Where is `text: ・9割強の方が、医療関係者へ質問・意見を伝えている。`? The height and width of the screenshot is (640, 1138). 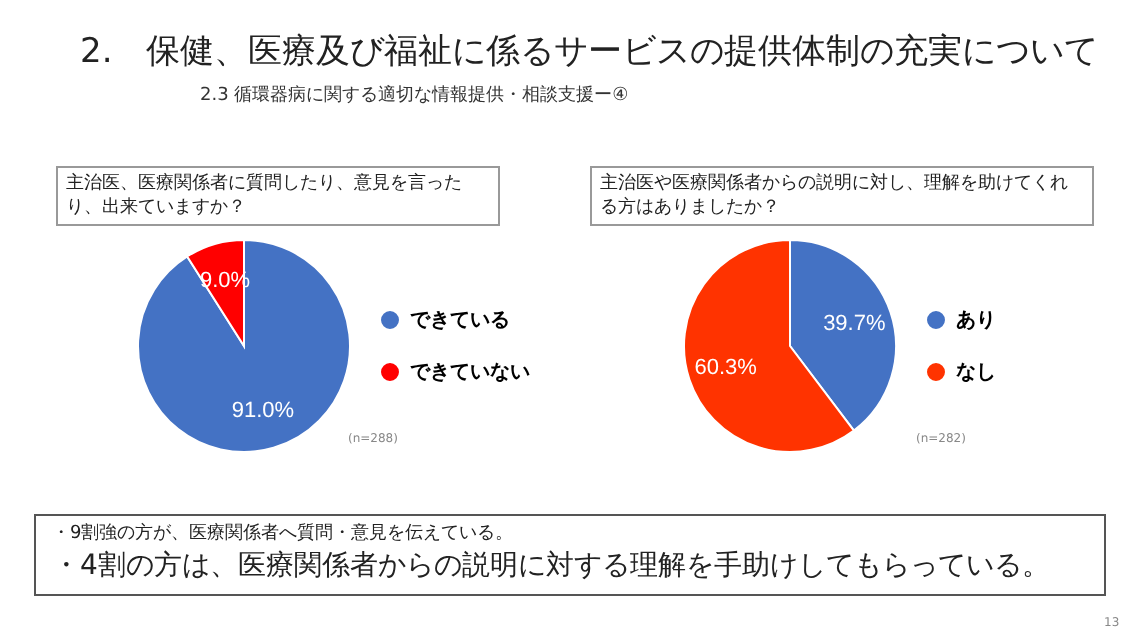 text: ・9割強の方が、医療関係者へ質問・意見を伝えている。 is located at coordinates (284, 535).